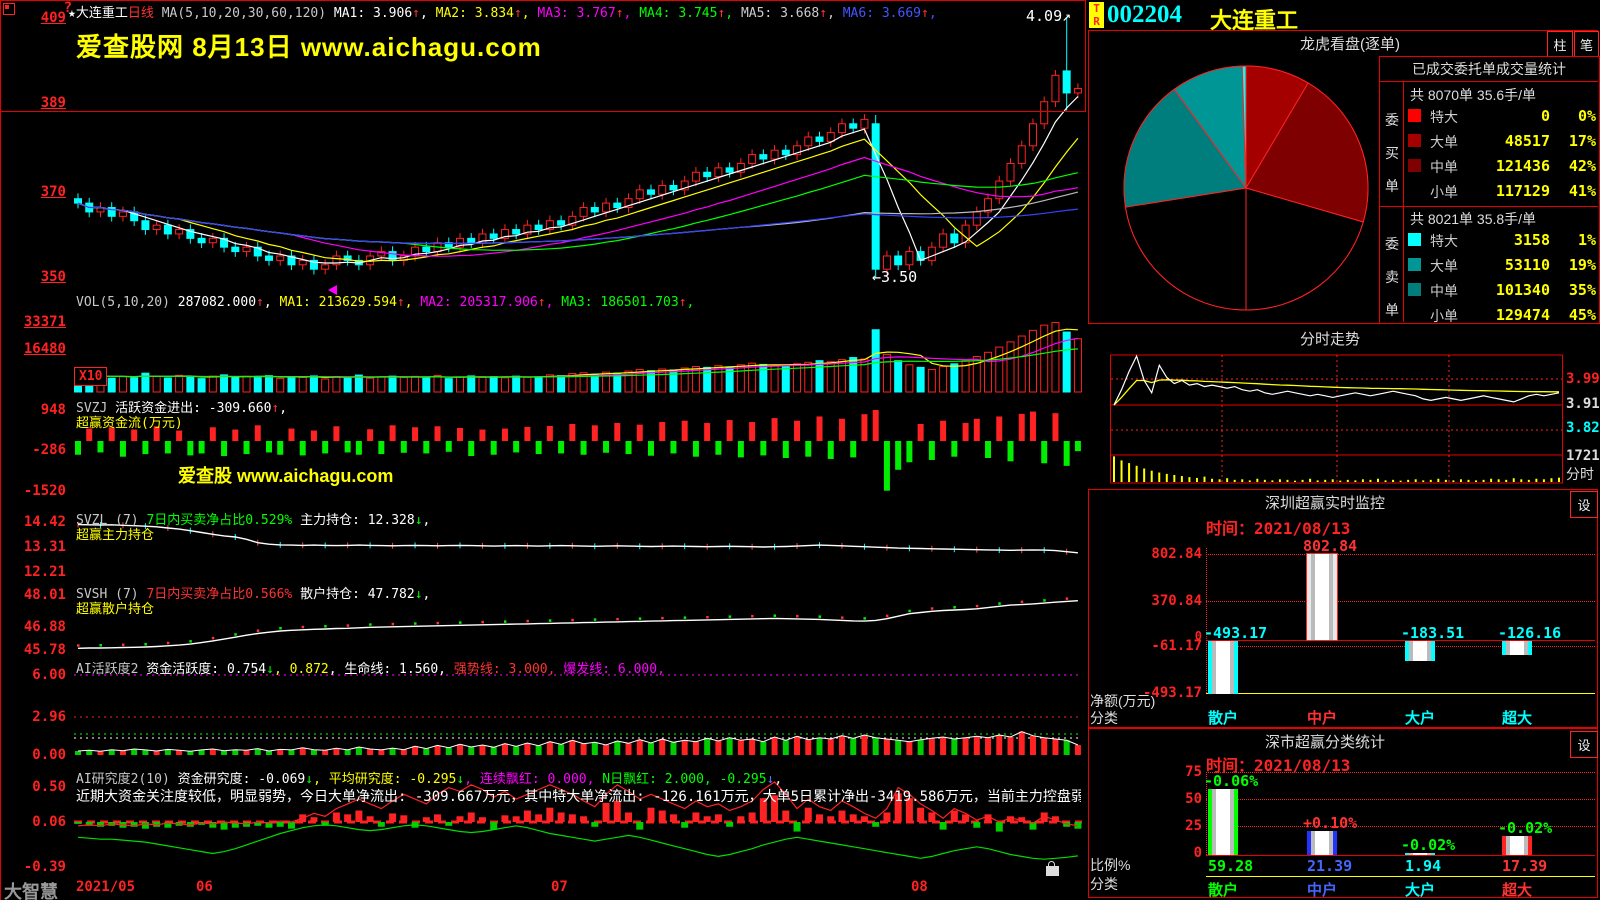 The image size is (1600, 900). Describe the element at coordinates (49, 717) in the screenshot. I see `y-label: 2.96` at that location.